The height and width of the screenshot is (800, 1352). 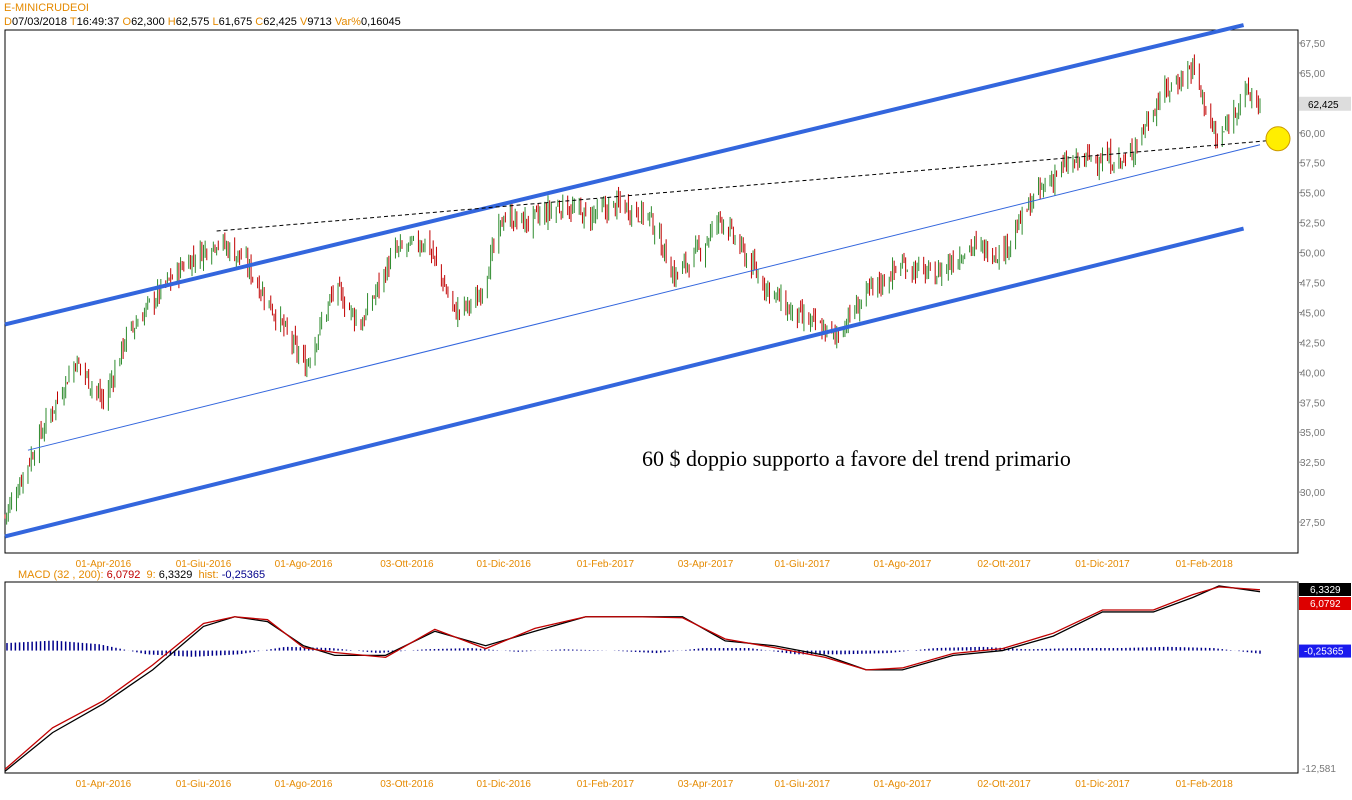 What do you see at coordinates (123, 575) in the screenshot?
I see `macd-value: 6,0792` at bounding box center [123, 575].